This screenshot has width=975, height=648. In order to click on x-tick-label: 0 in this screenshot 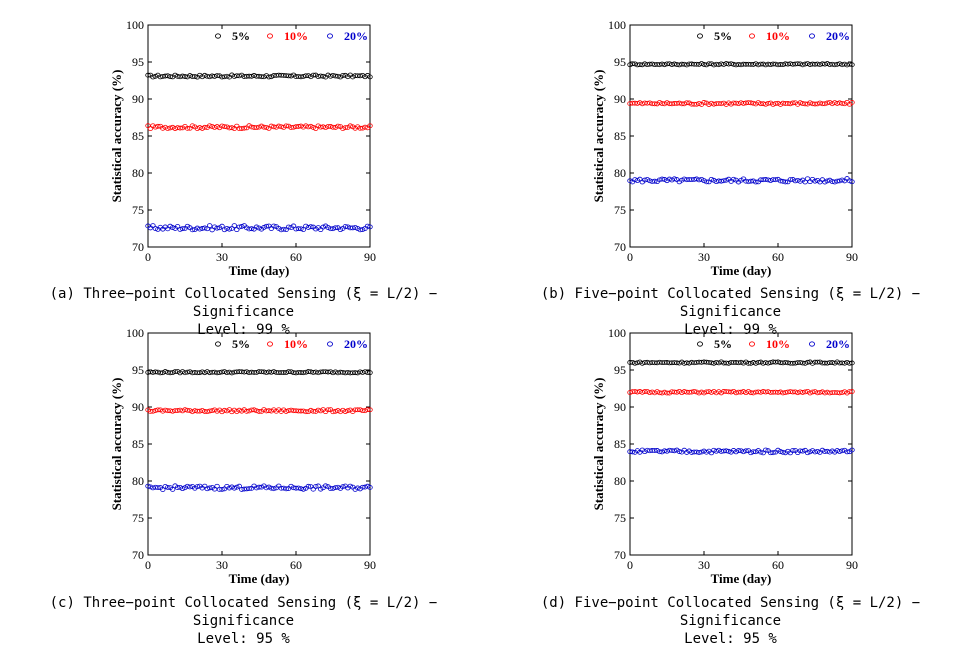, I will do `click(148, 257)`.